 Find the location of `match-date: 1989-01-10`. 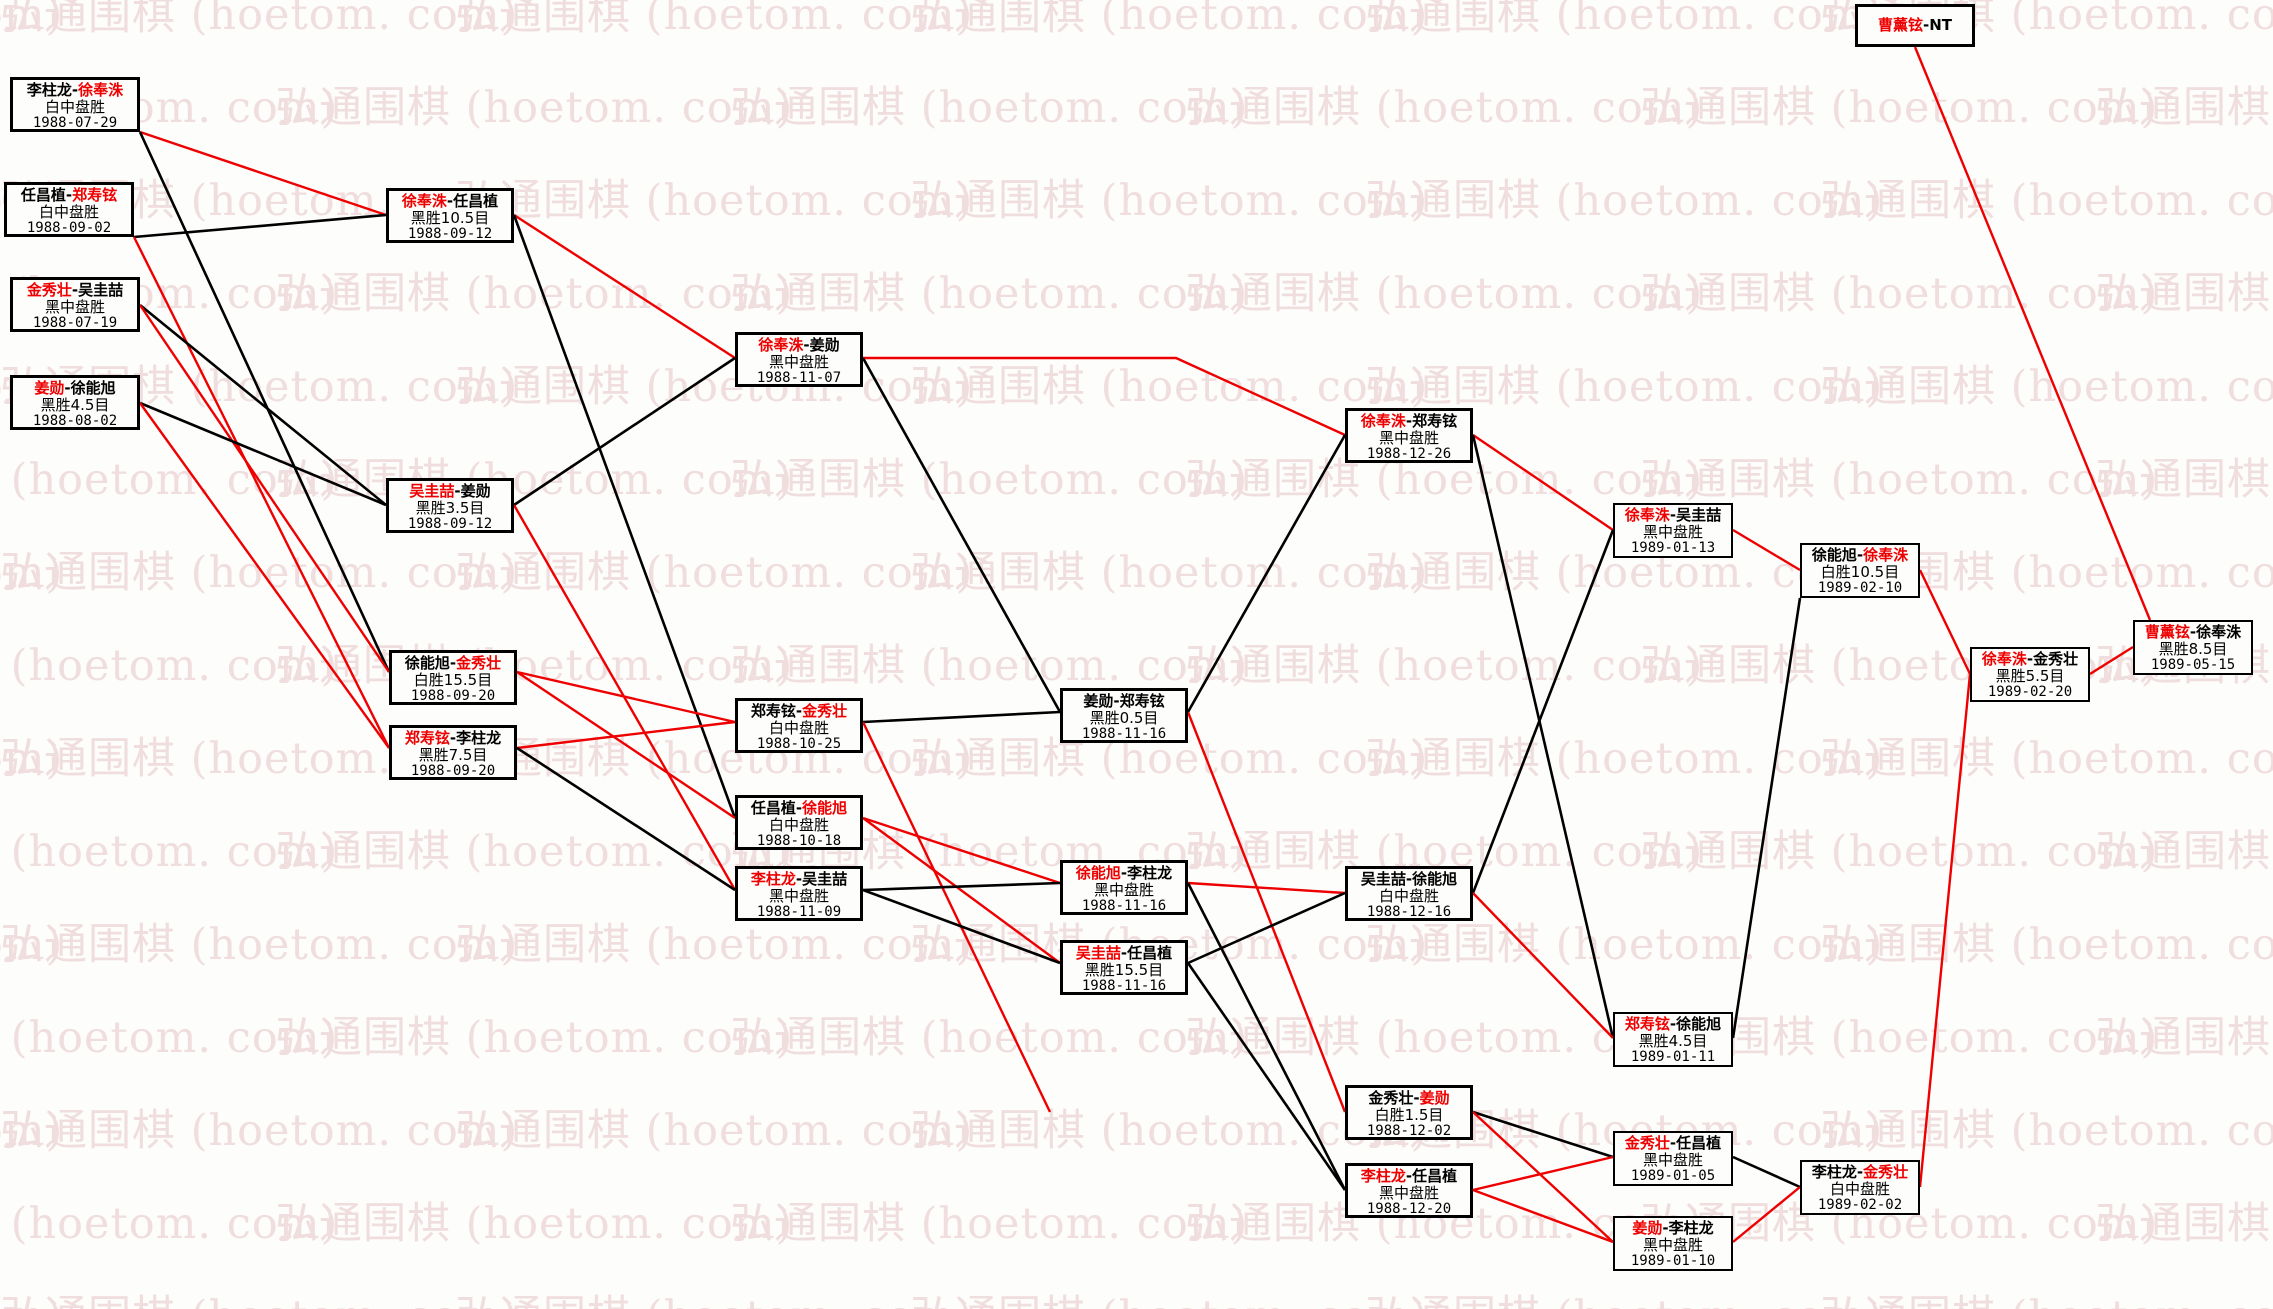

match-date: 1989-01-10 is located at coordinates (1673, 1260).